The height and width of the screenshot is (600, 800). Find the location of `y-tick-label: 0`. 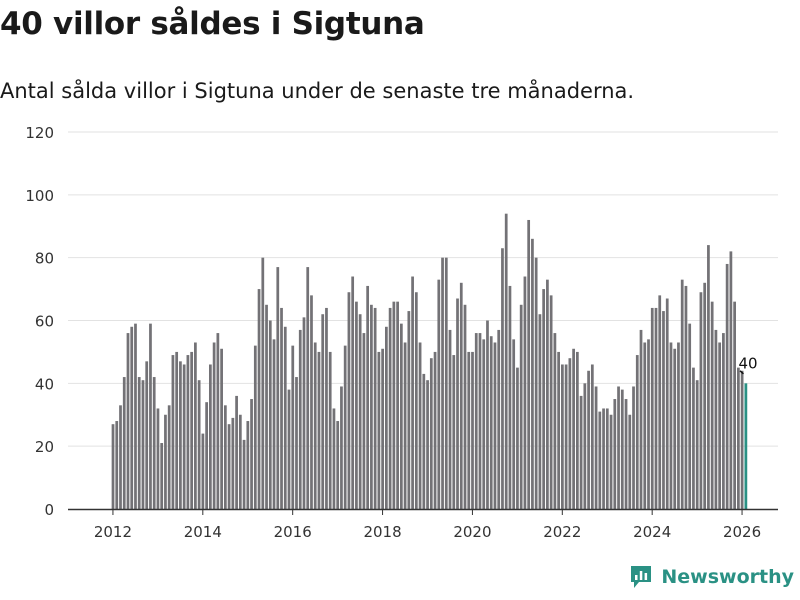

y-tick-label: 0 is located at coordinates (49, 510).